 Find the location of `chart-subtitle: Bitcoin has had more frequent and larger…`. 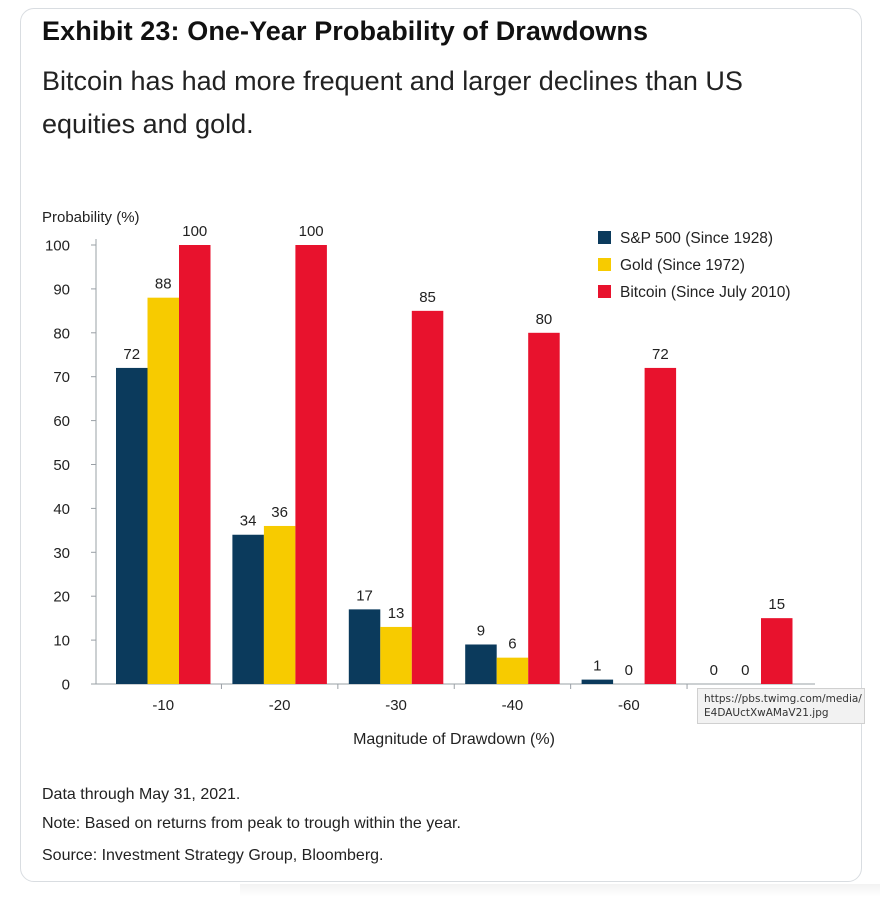

chart-subtitle: Bitcoin has had more frequent and larger… is located at coordinates (392, 102).